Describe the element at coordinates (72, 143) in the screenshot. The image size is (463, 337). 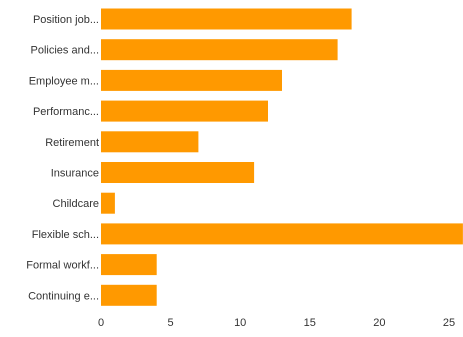
I see `category-label: Retirement` at that location.